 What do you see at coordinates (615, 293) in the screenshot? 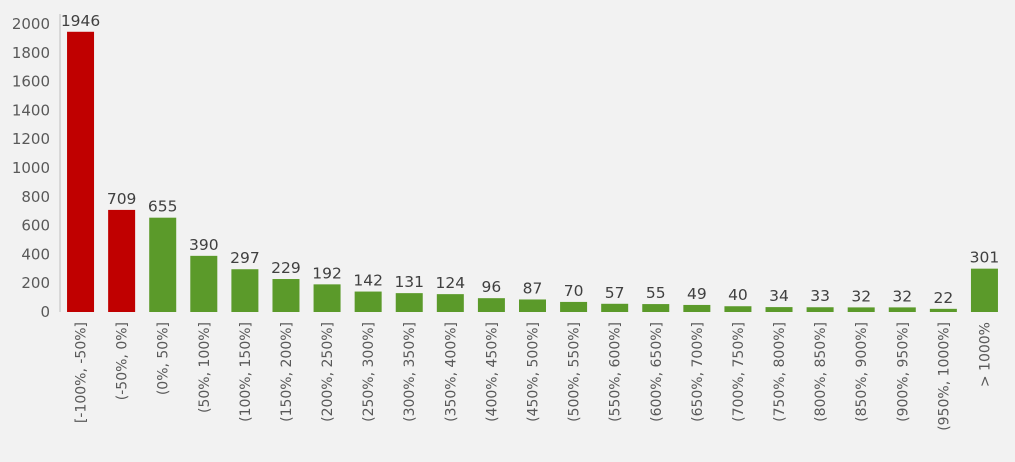
I see `data-label: 57` at bounding box center [615, 293].